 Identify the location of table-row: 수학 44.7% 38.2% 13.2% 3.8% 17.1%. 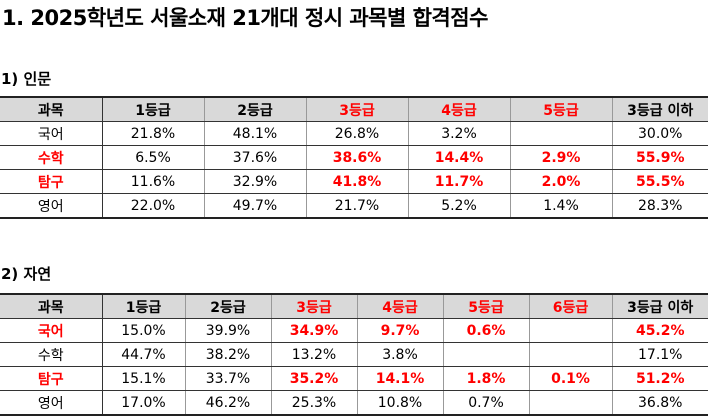
(354, 354).